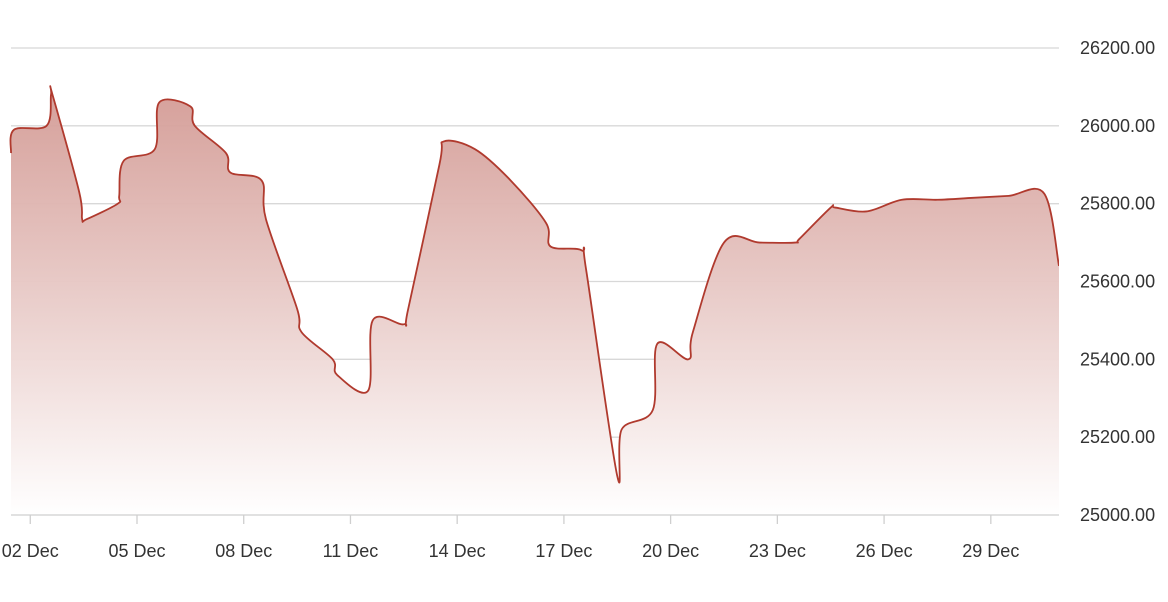 This screenshot has height=602, width=1168. I want to click on y-tick-label: 25400.00, so click(1117, 359).